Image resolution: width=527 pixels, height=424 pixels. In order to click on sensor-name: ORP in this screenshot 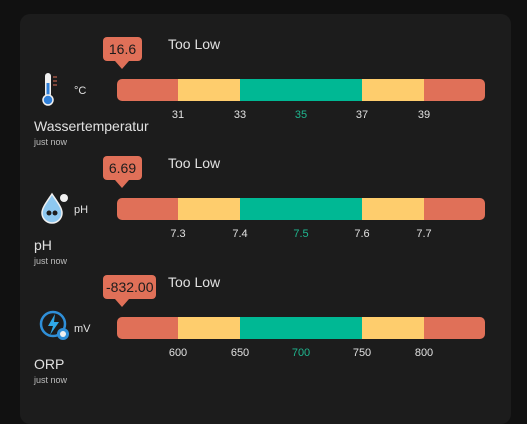, I will do `click(49, 364)`.